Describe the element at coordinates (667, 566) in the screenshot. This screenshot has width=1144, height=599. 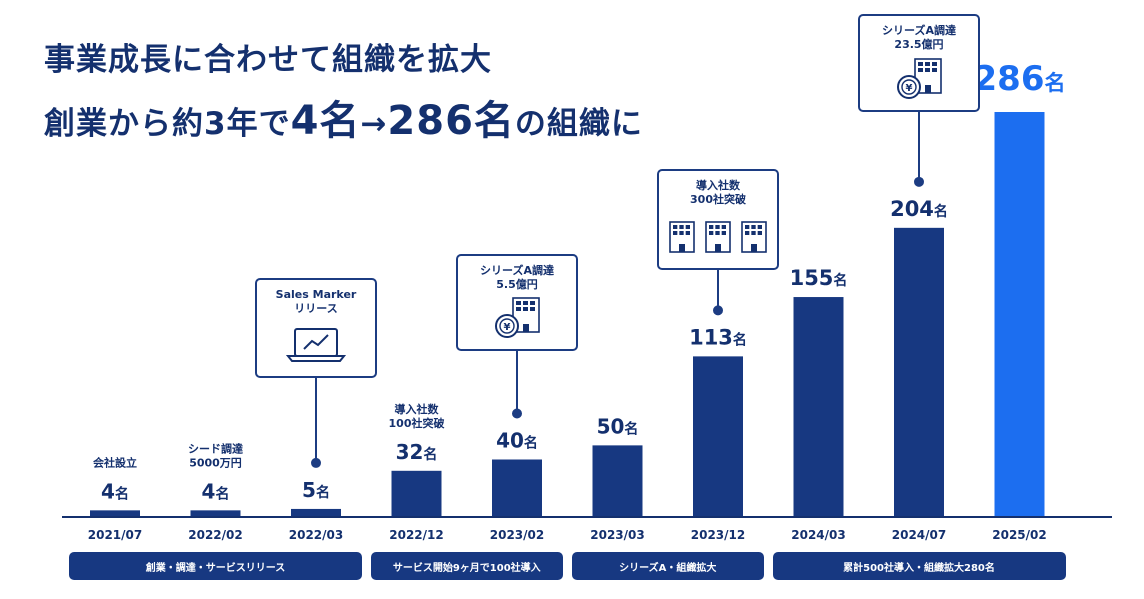
I see `phase-band: シリーズA・組織拡大` at that location.